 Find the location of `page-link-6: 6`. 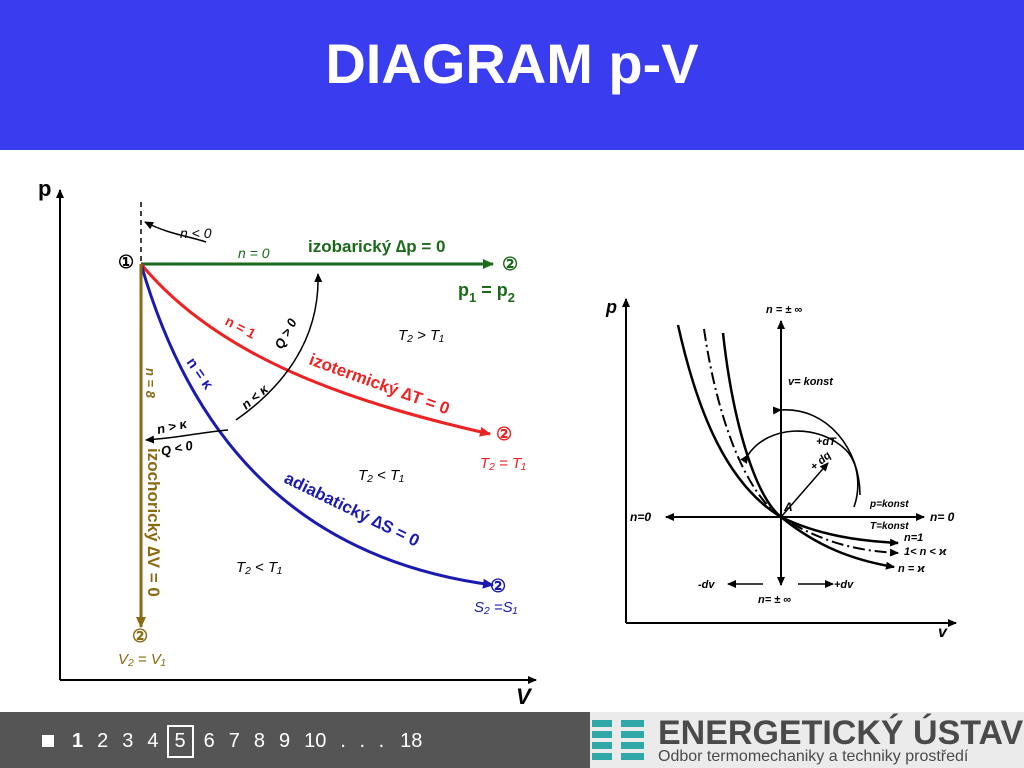

page-link-6: 6 is located at coordinates (209, 740).